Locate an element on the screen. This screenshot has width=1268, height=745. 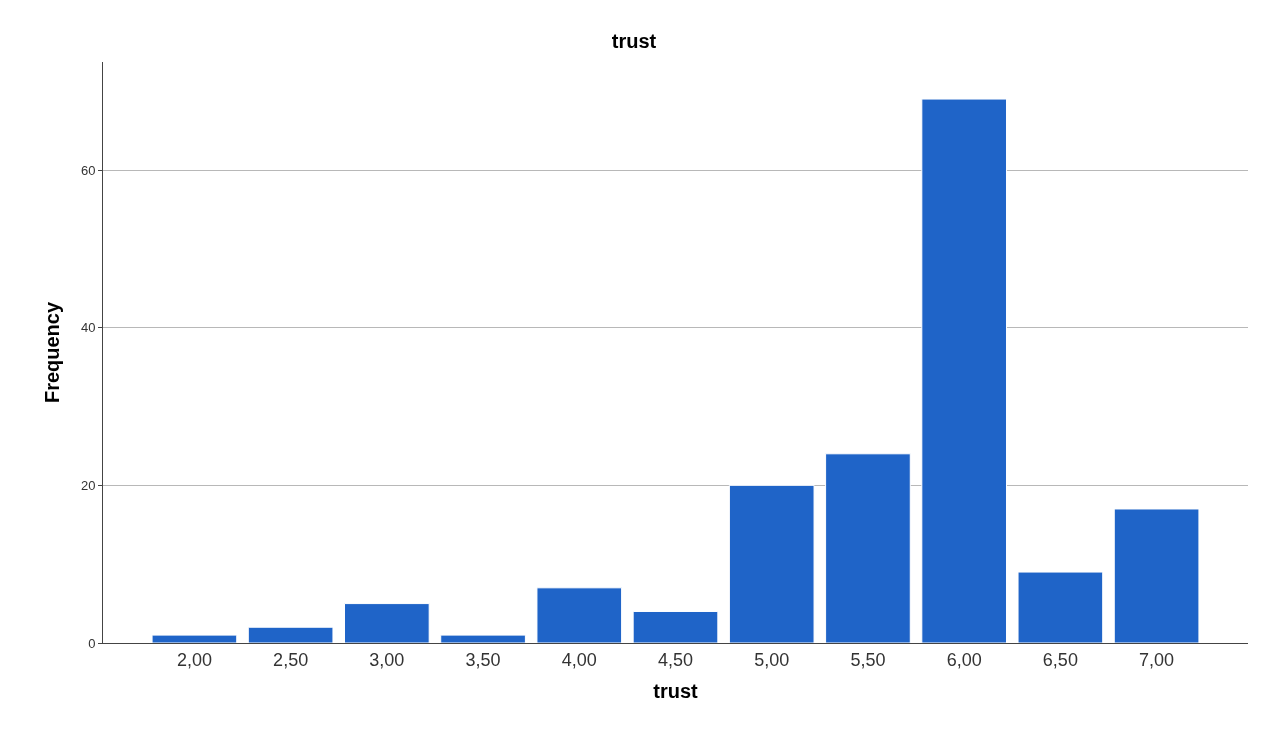
x-tick-label: 3,50 is located at coordinates (483, 659).